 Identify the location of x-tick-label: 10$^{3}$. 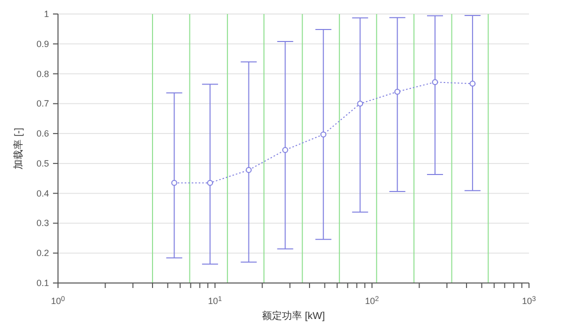
(529, 301).